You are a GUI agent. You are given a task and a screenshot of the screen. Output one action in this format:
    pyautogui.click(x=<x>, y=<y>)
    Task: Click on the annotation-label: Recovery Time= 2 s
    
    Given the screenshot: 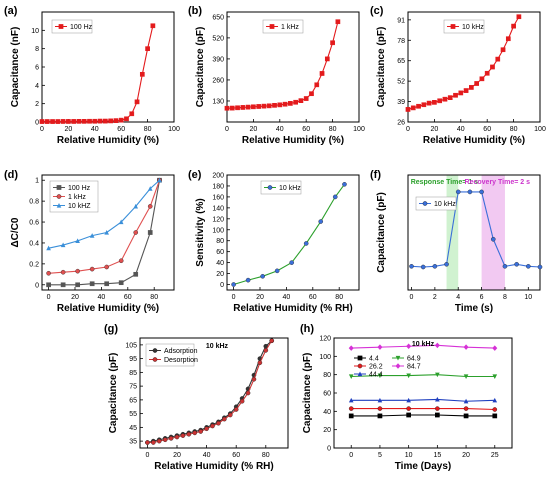 What is the action you would take?
    pyautogui.click(x=498, y=182)
    